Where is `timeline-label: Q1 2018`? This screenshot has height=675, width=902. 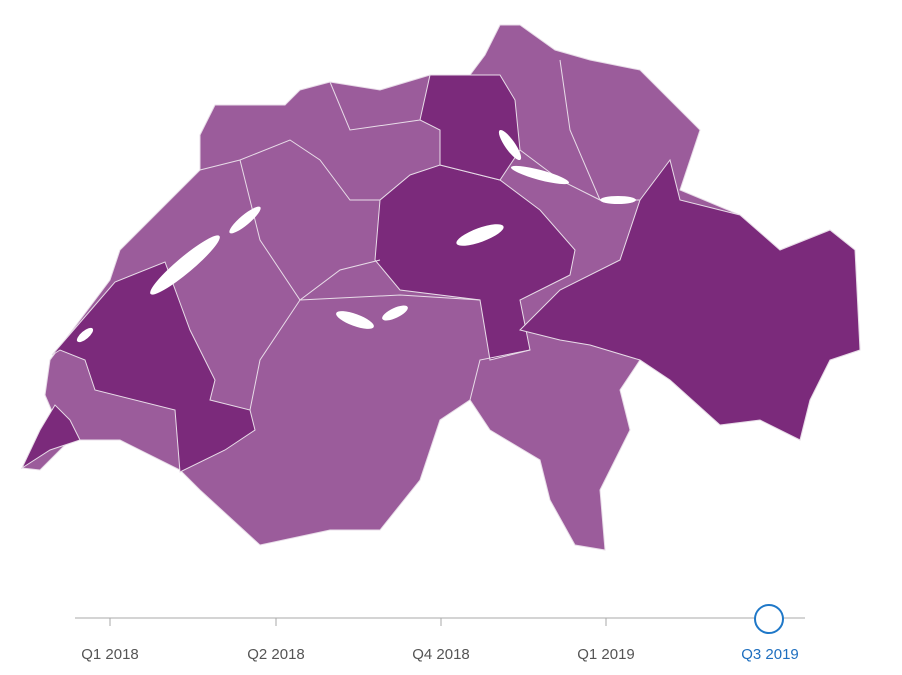 timeline-label: Q1 2018 is located at coordinates (110, 654).